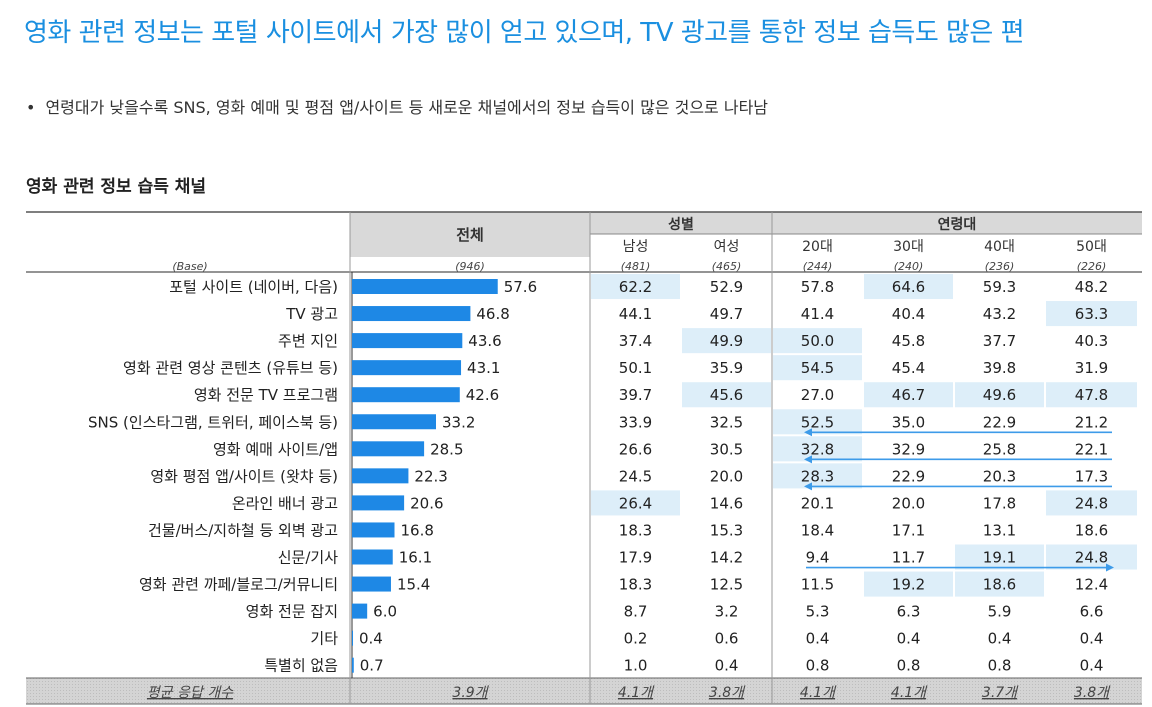 The height and width of the screenshot is (707, 1152). What do you see at coordinates (230, 368) in the screenshot?
I see `category-label: 영화 관련 영상 콘텐츠 (유튜브 등)` at bounding box center [230, 368].